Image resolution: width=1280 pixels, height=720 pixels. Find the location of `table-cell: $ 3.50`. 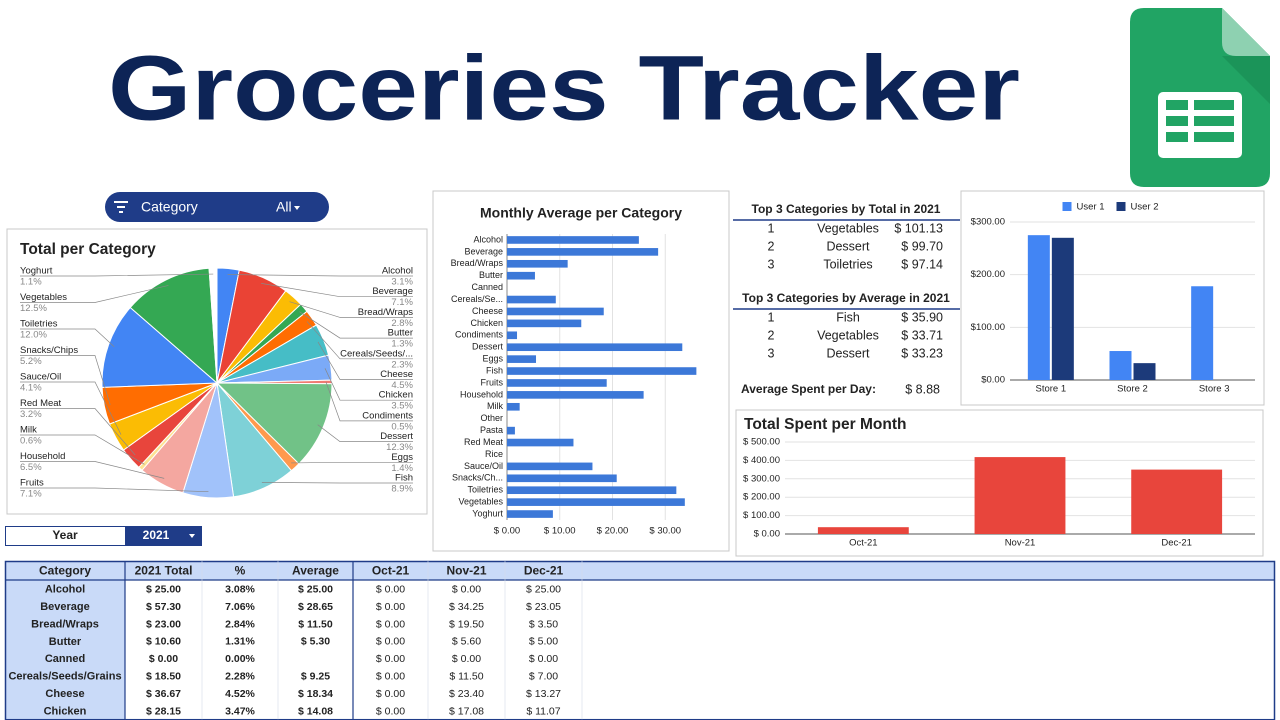

table-cell: $ 3.50 is located at coordinates (543, 624).